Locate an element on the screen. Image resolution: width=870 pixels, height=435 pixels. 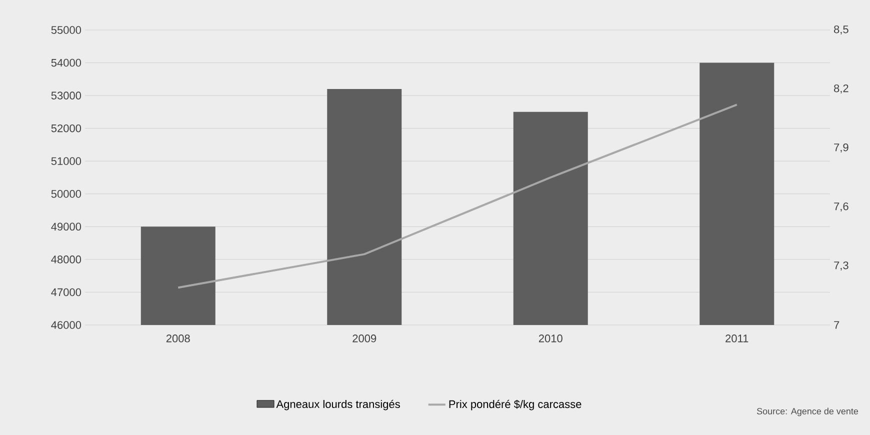
y2-tick-label: 8,5 is located at coordinates (841, 30).